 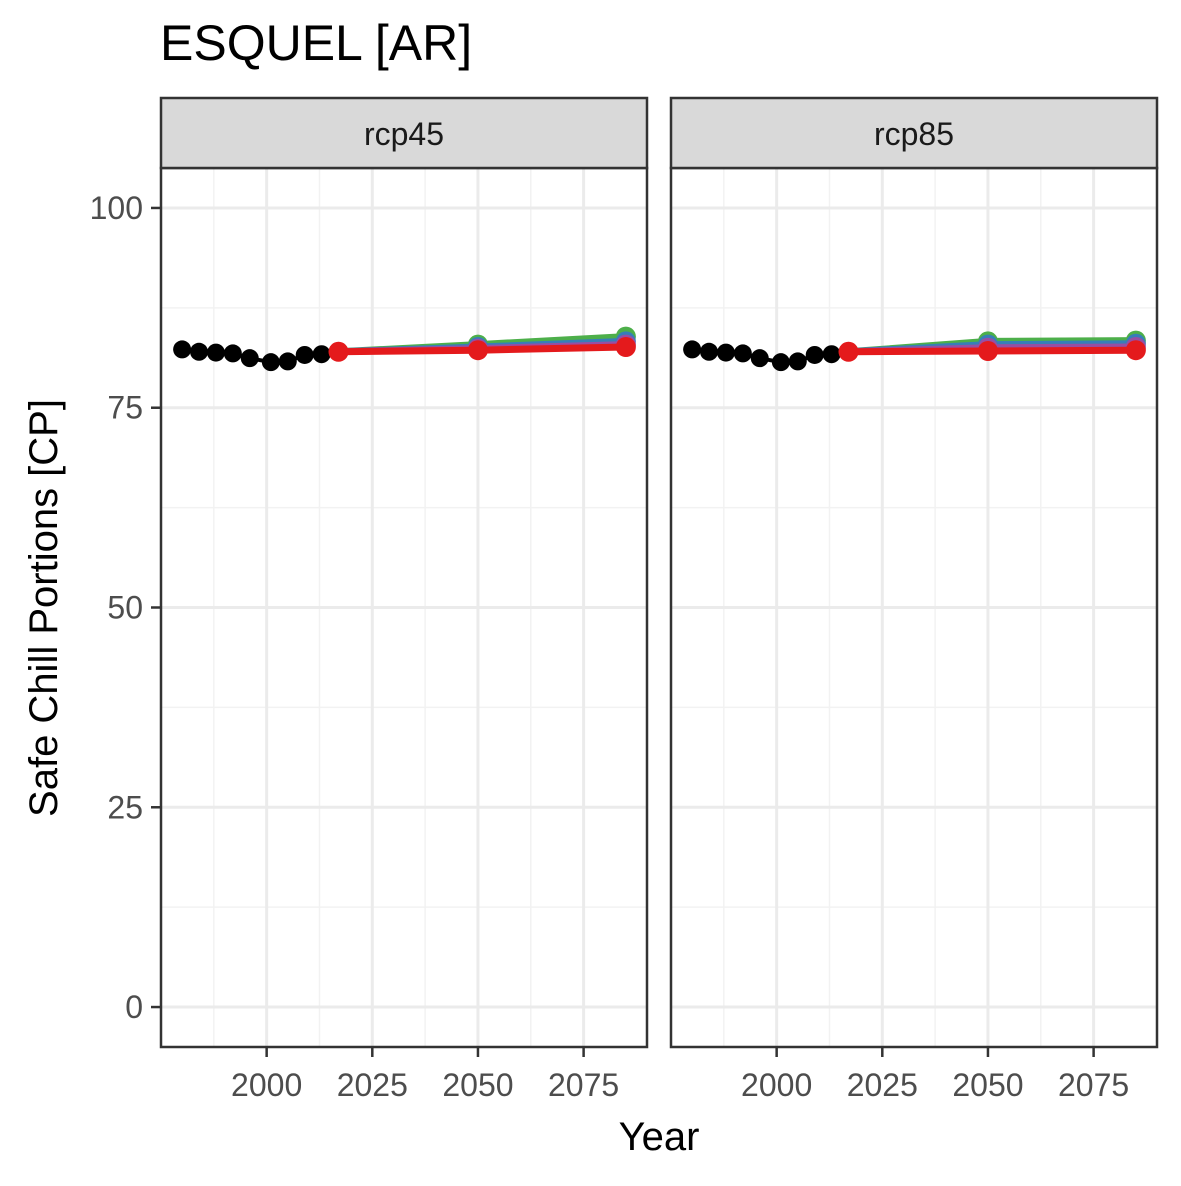 I want to click on facet-label: rcp85, so click(x=914, y=134).